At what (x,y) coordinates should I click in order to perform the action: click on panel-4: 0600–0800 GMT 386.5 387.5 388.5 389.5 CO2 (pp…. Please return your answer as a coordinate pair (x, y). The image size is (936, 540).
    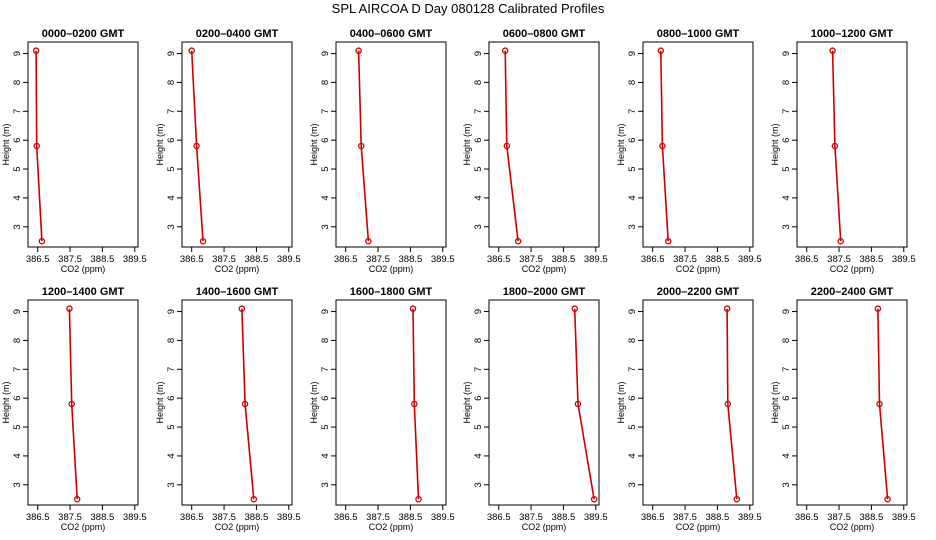
    Looking at the image, I should click on (535, 151).